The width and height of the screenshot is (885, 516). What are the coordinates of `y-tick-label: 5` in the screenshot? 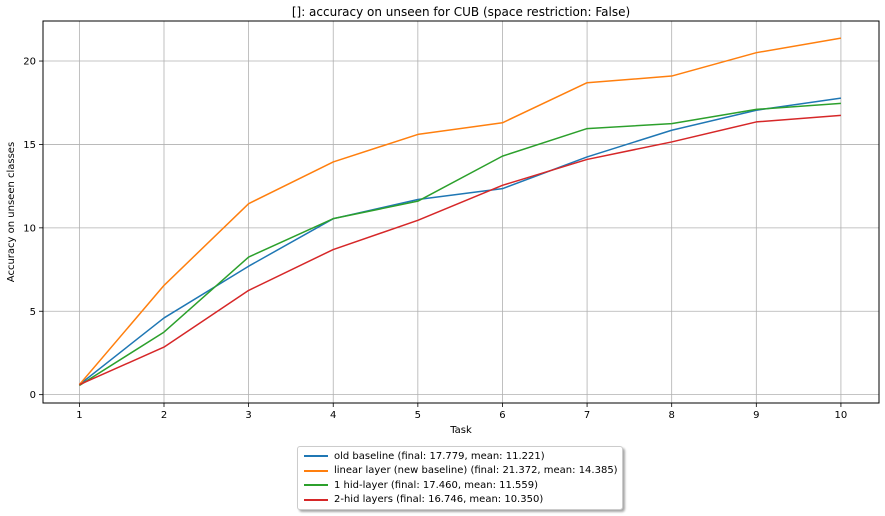 It's located at (33, 312).